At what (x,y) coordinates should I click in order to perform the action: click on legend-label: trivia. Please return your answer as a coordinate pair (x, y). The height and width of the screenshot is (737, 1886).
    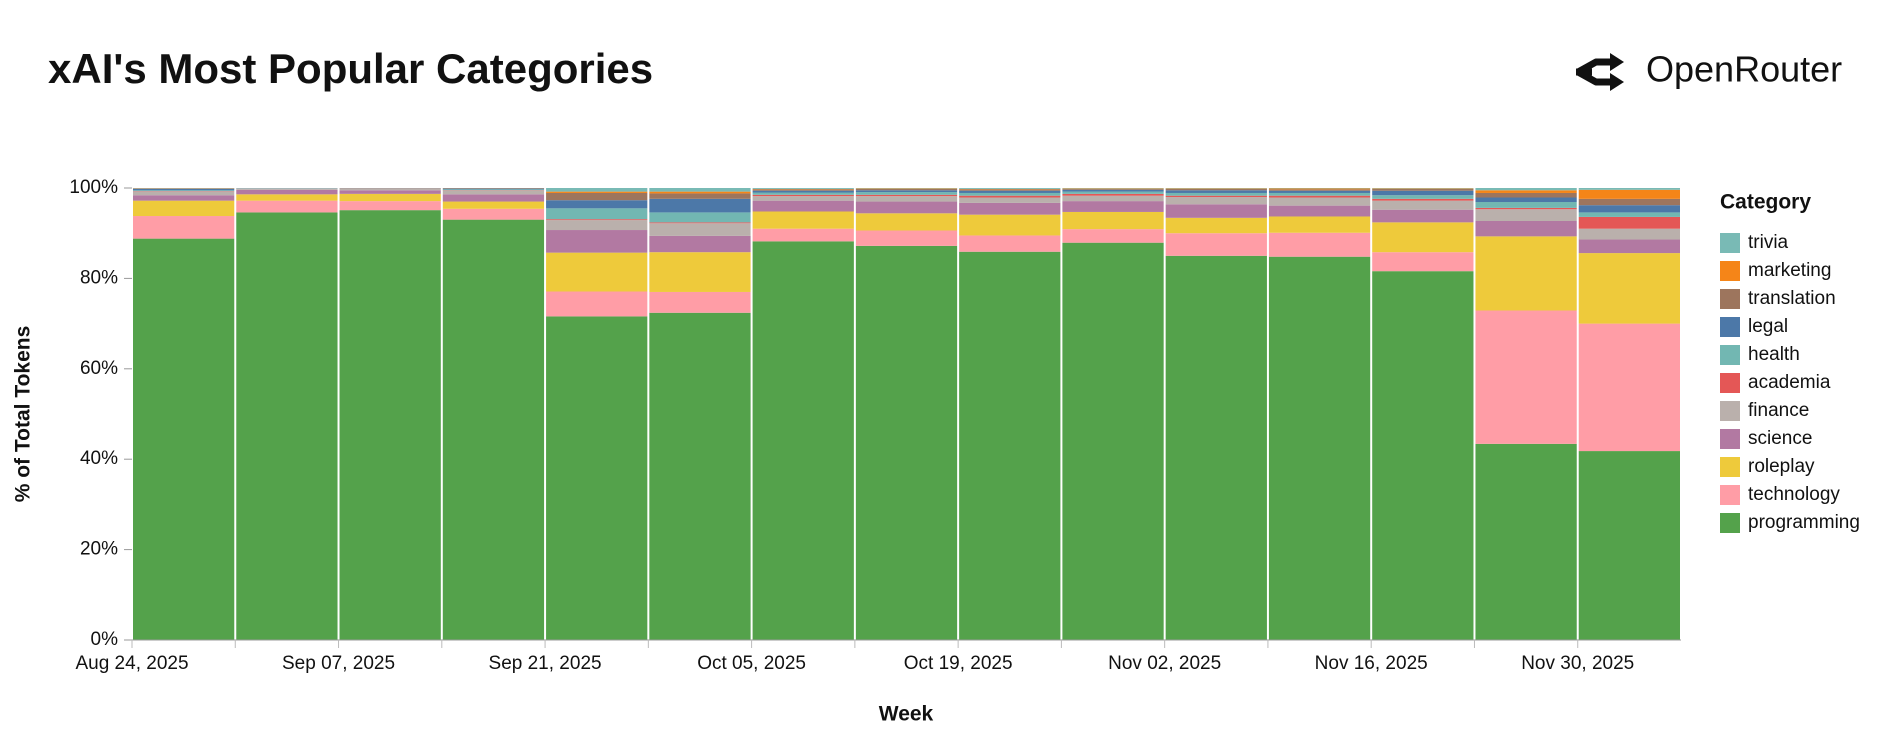
    Looking at the image, I should click on (1768, 242).